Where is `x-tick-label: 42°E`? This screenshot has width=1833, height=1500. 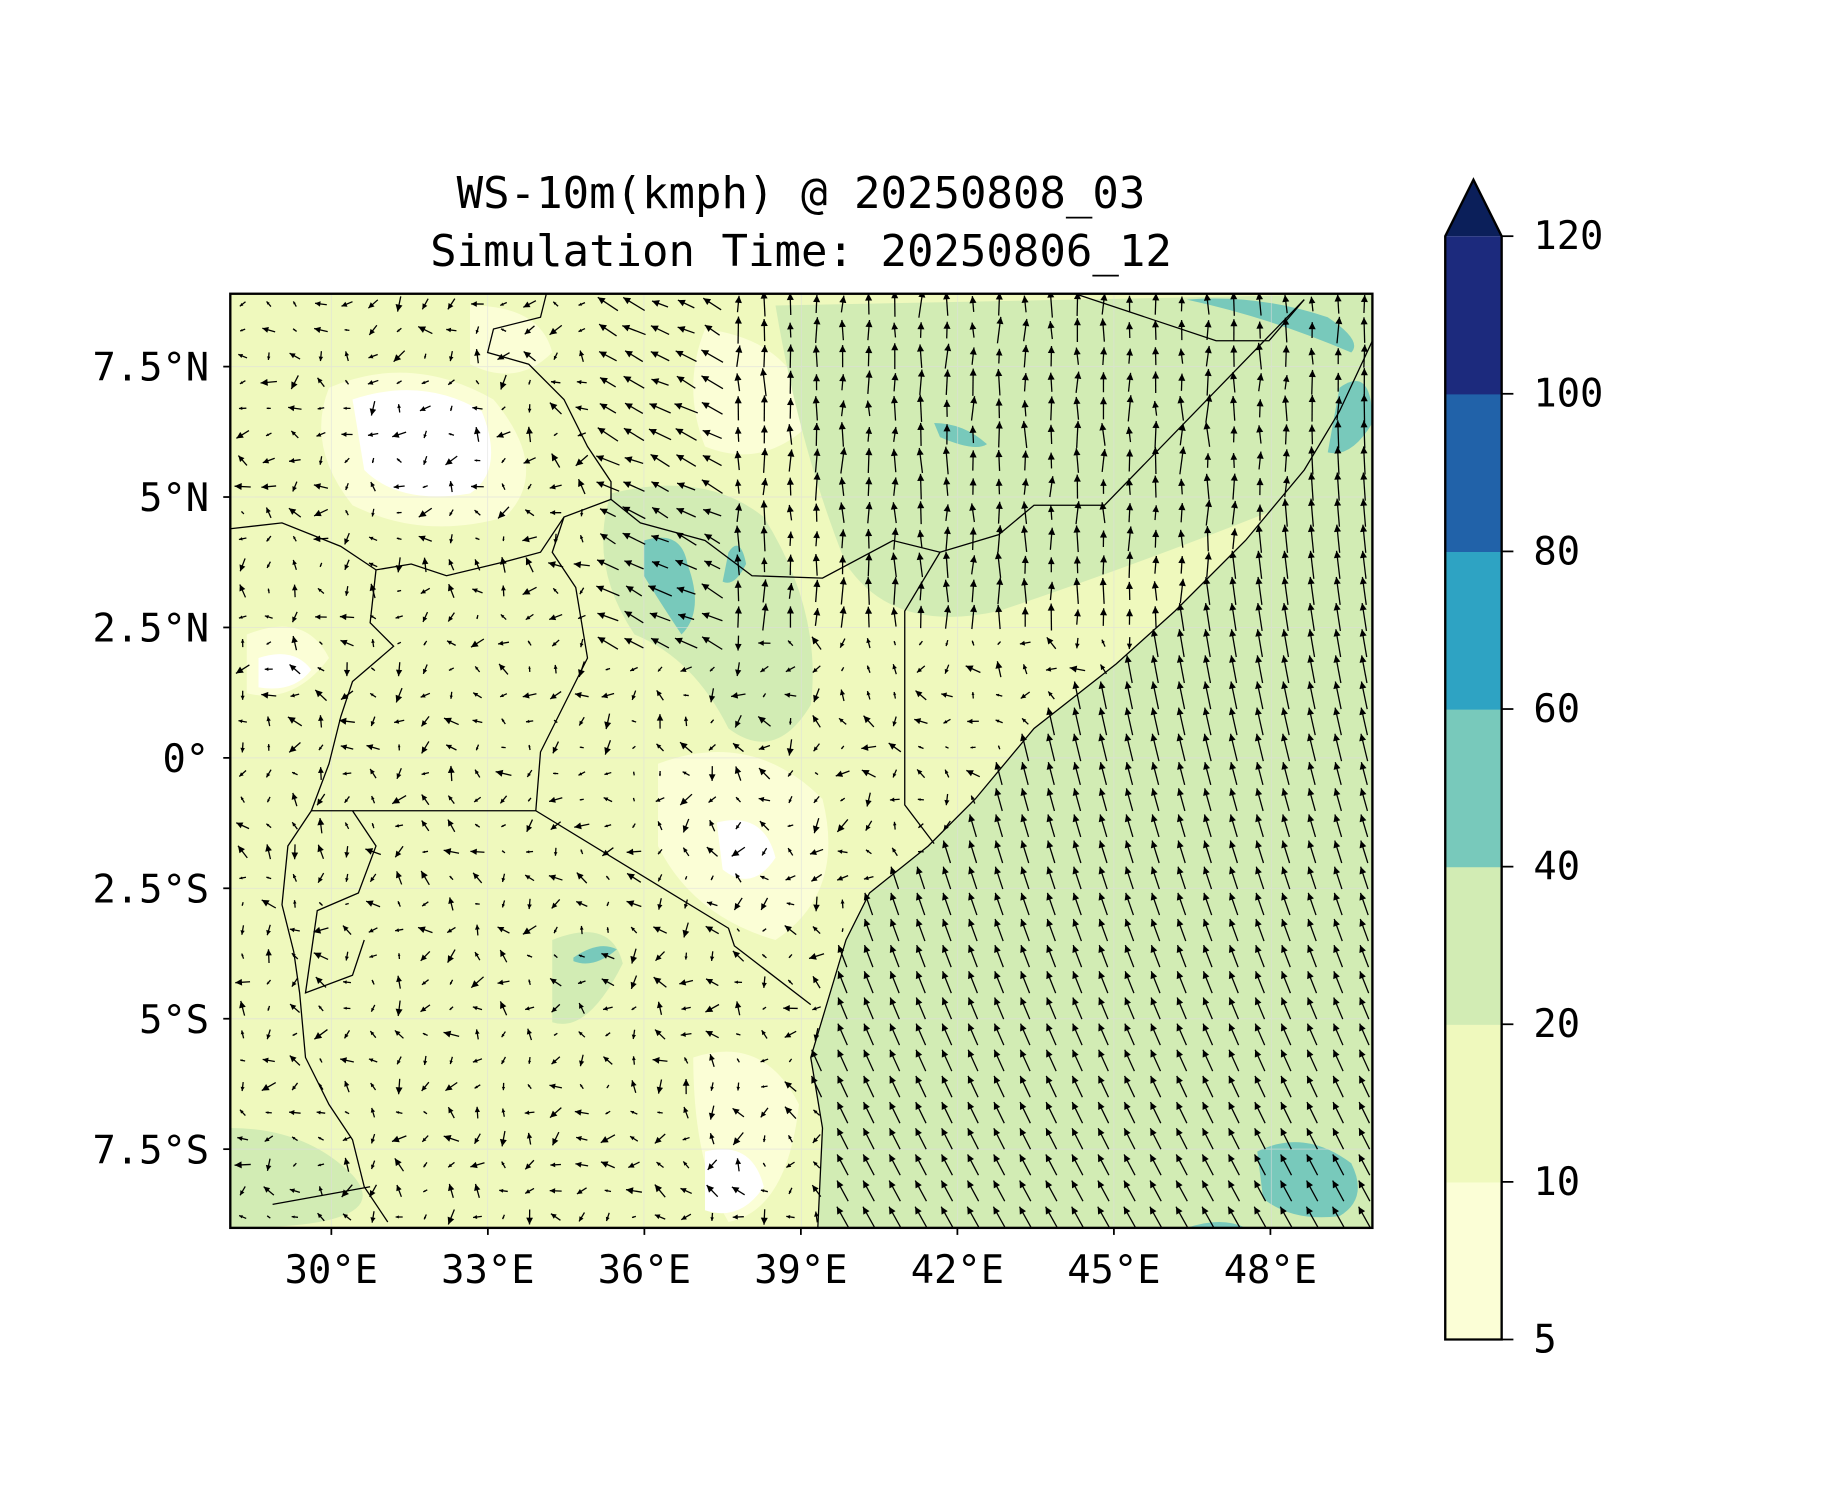 x-tick-label: 42°E is located at coordinates (957, 1270).